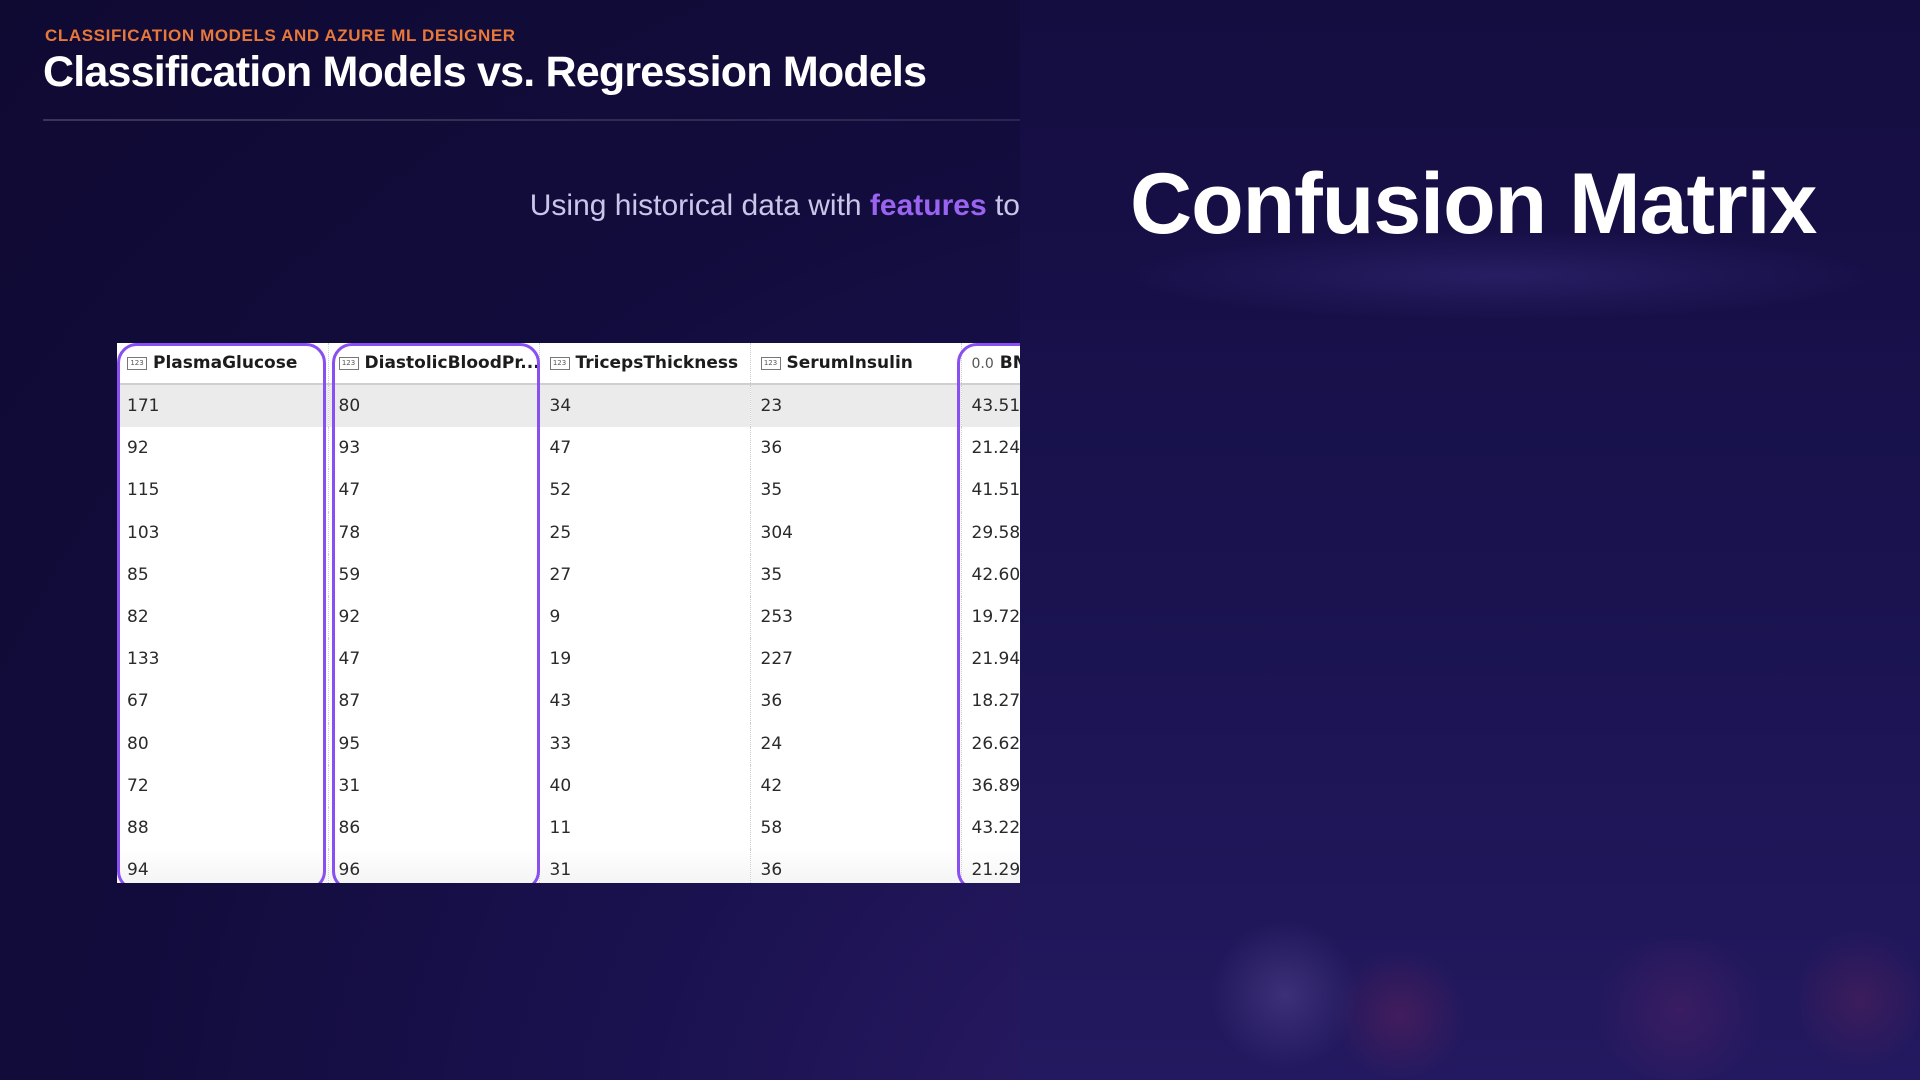 The image size is (1920, 1080). I want to click on table-cell: 304, so click(856, 532).